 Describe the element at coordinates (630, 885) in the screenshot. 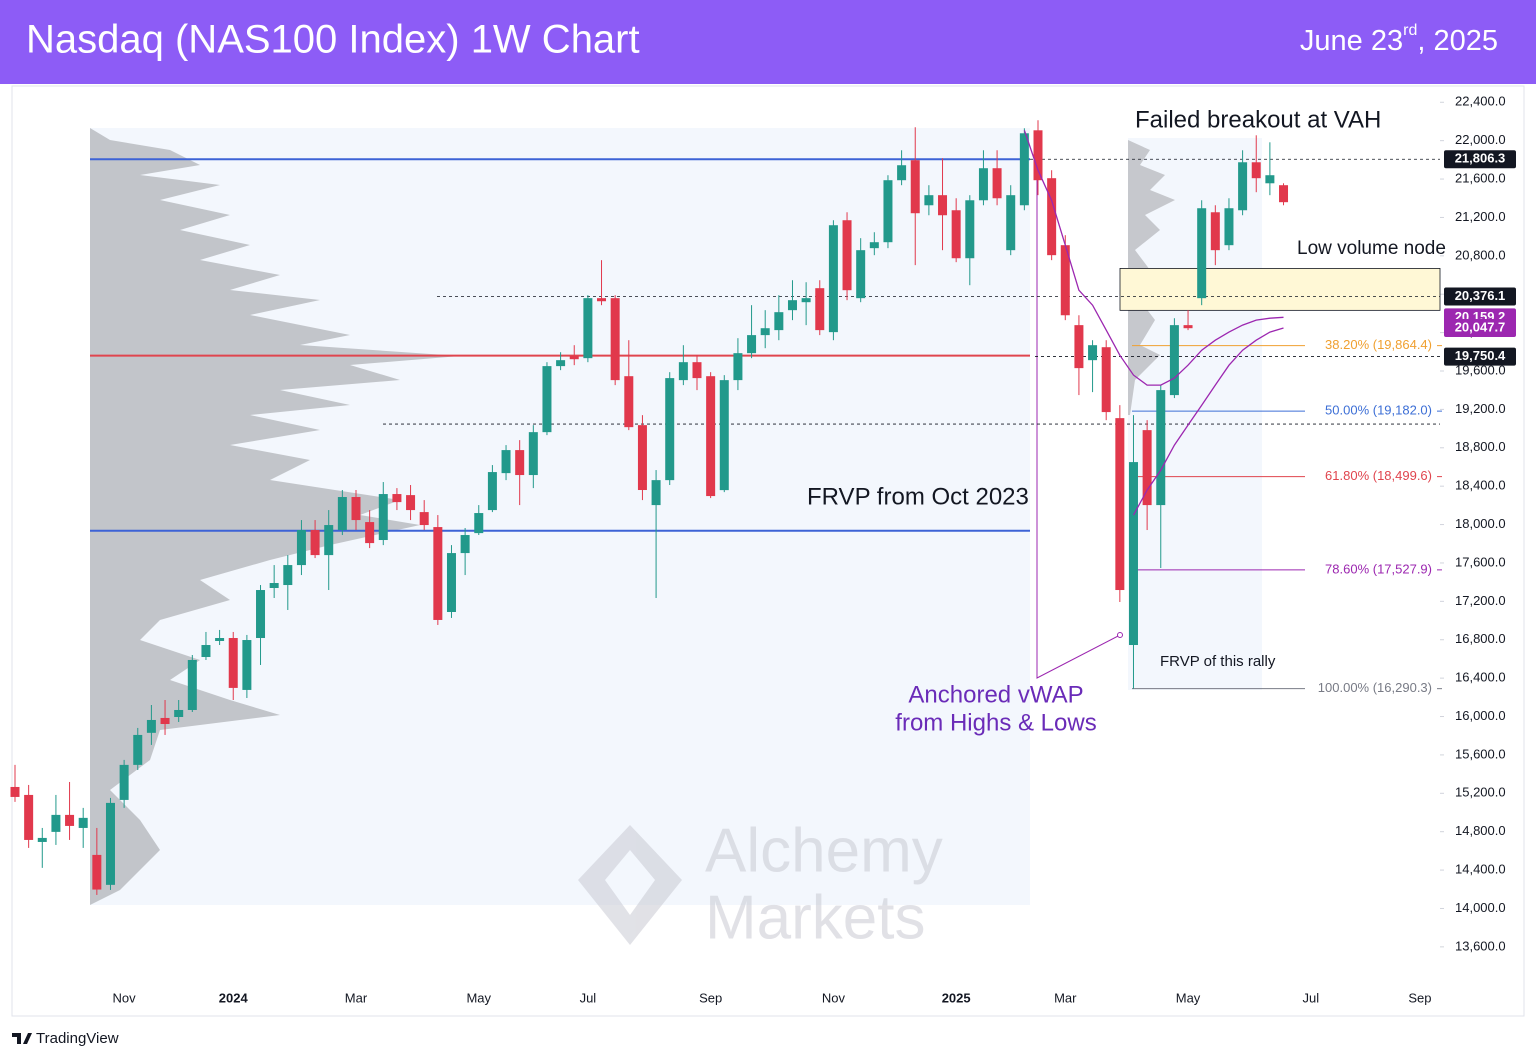

I see `watermark-logo` at that location.